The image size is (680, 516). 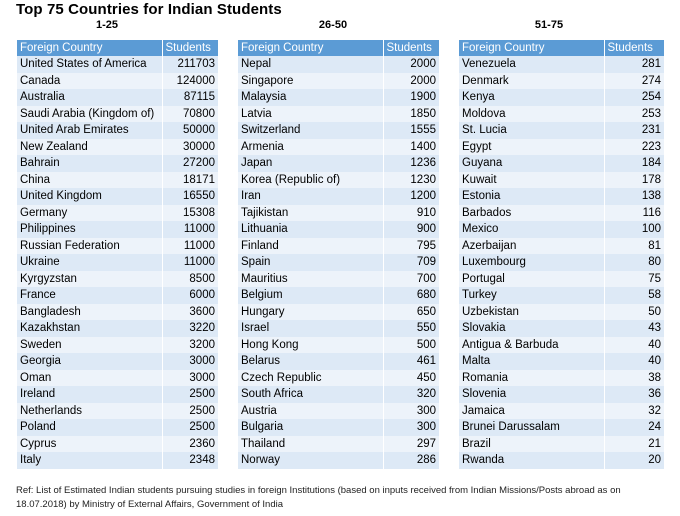 What do you see at coordinates (634, 196) in the screenshot?
I see `students-cell: 138` at bounding box center [634, 196].